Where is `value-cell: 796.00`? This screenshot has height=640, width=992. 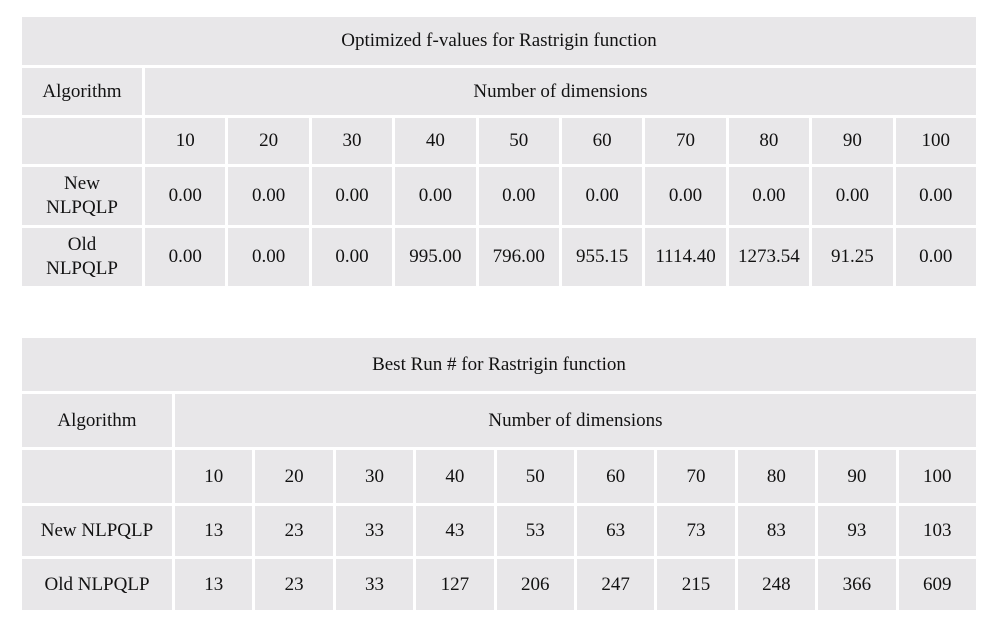 value-cell: 796.00 is located at coordinates (518, 257).